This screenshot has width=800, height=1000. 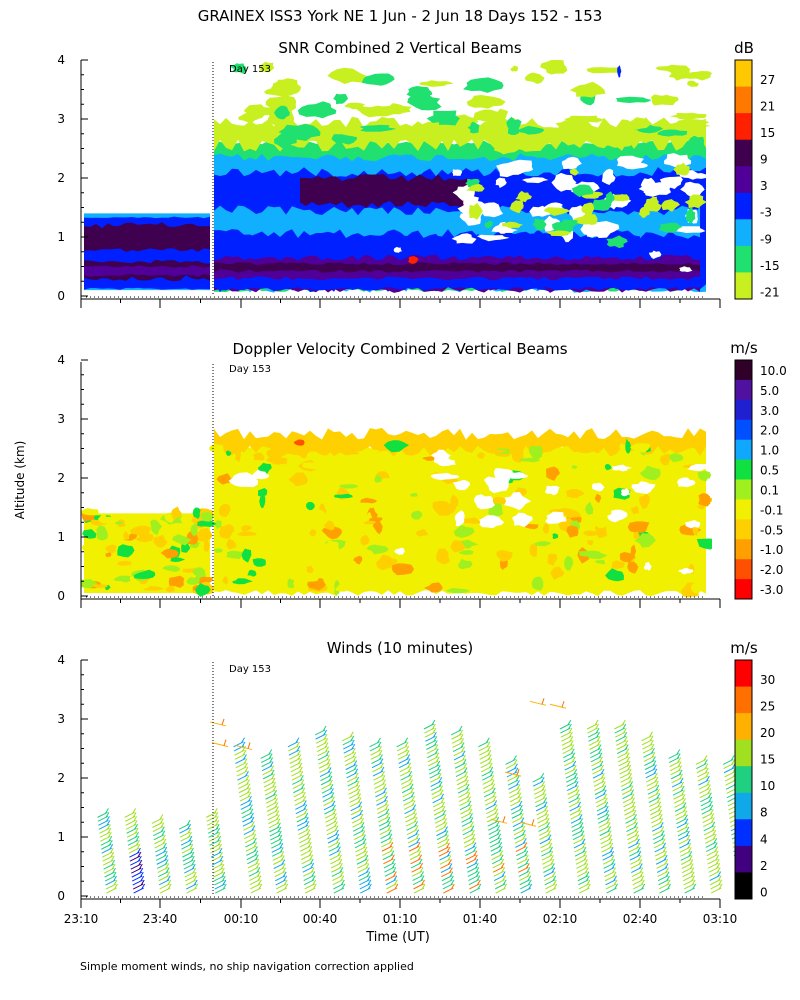 What do you see at coordinates (769, 451) in the screenshot?
I see `colorbar-label: 1.0` at bounding box center [769, 451].